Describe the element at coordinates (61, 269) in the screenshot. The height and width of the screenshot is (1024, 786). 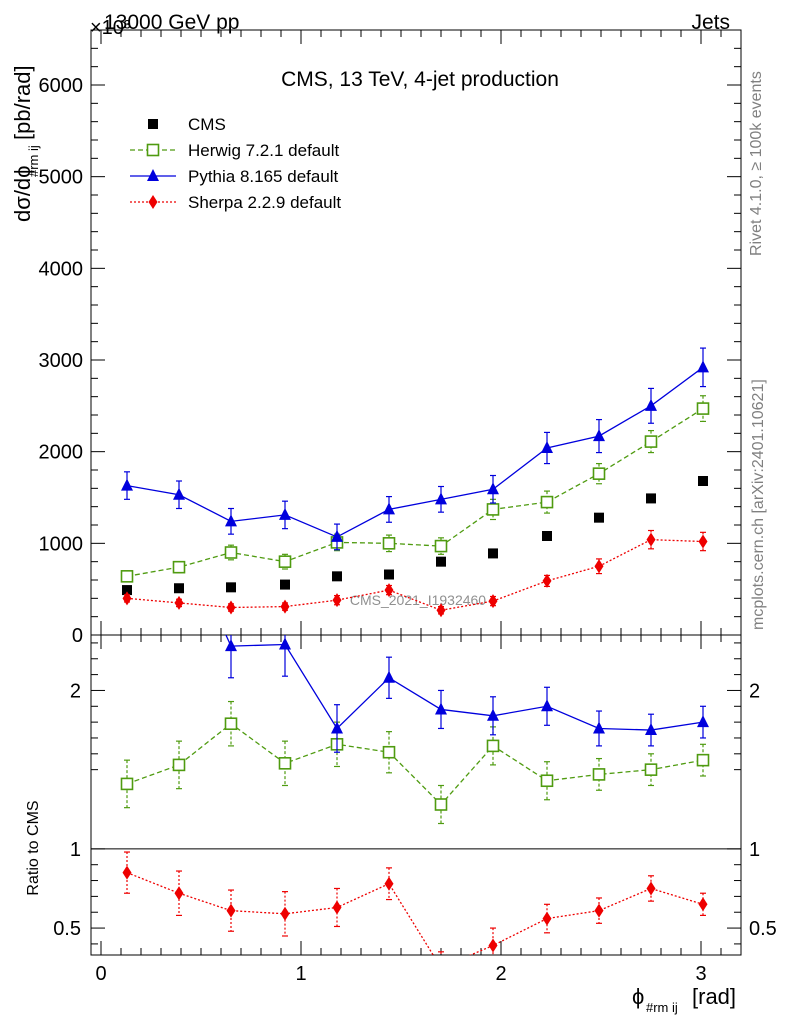
I see `main-y-tick-label: 4000` at that location.